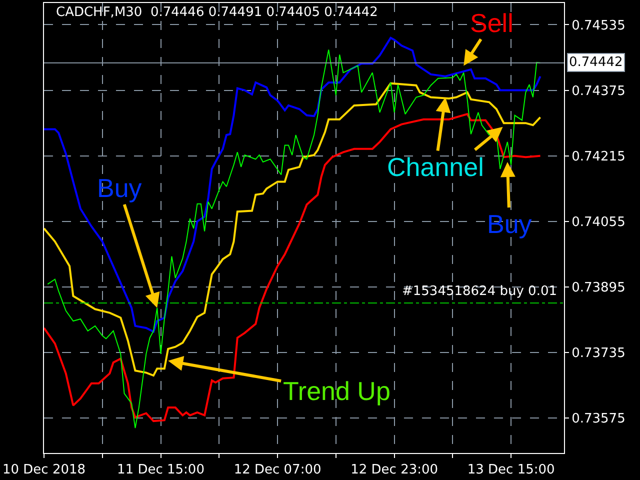  Describe the element at coordinates (336, 391) in the screenshot. I see `annotation: Trend Up` at that location.